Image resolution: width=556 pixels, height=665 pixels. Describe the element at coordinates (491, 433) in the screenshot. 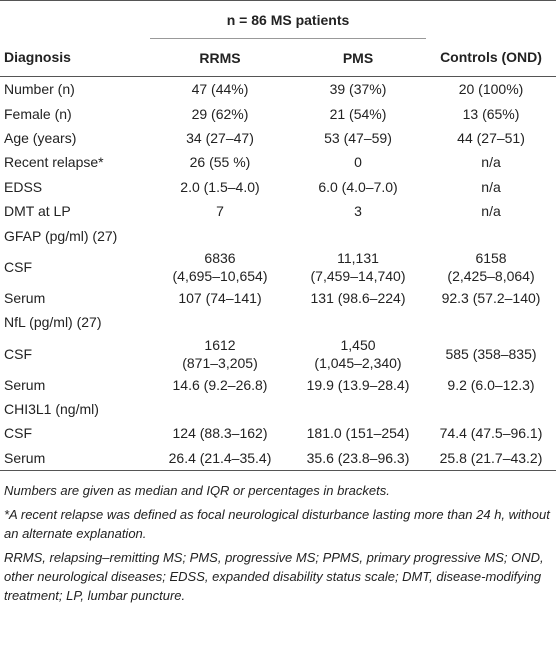

I see `cell: 74.4 (47.5–96.1)` at that location.